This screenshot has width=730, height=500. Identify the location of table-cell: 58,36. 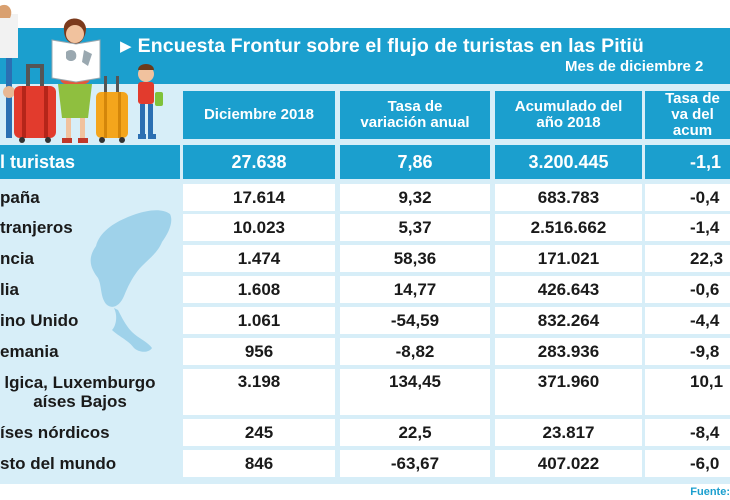
(415, 258).